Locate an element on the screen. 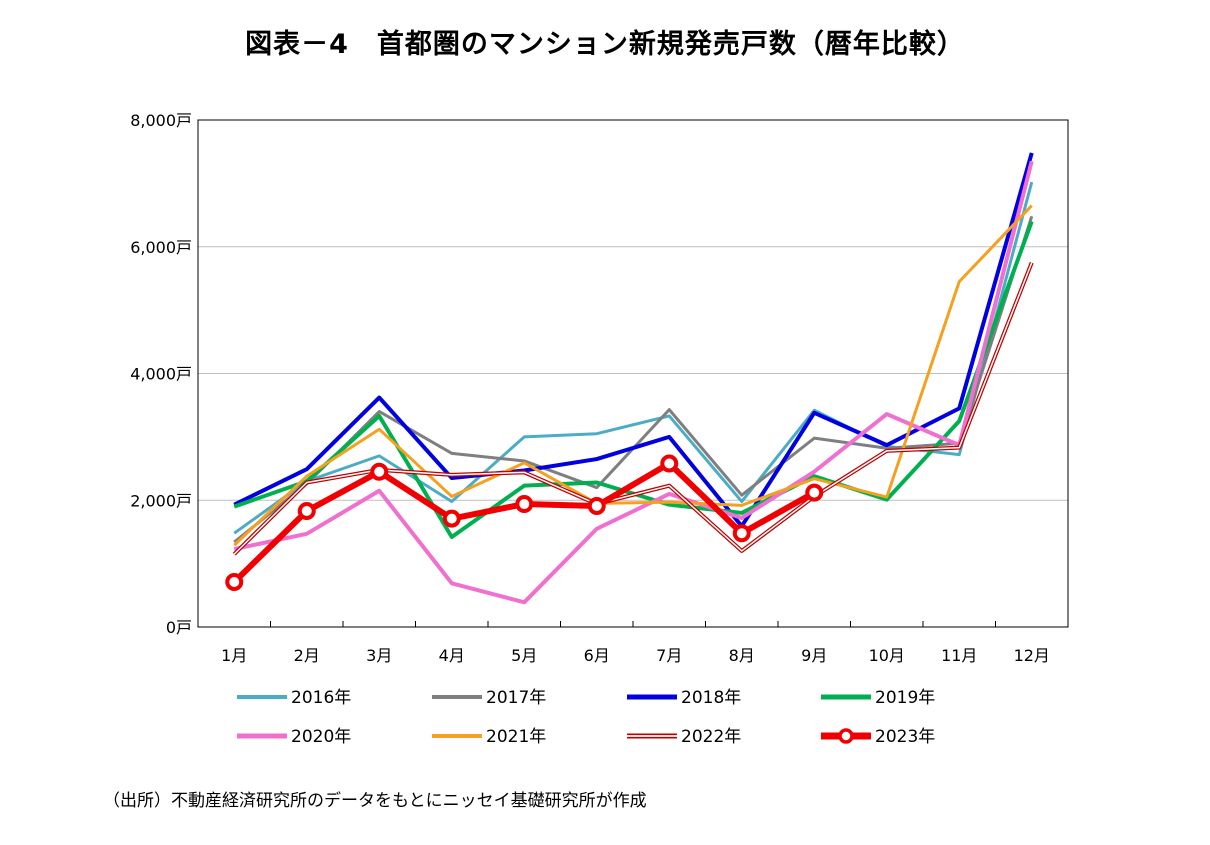  legend-entry: 2018年 is located at coordinates (684, 698).